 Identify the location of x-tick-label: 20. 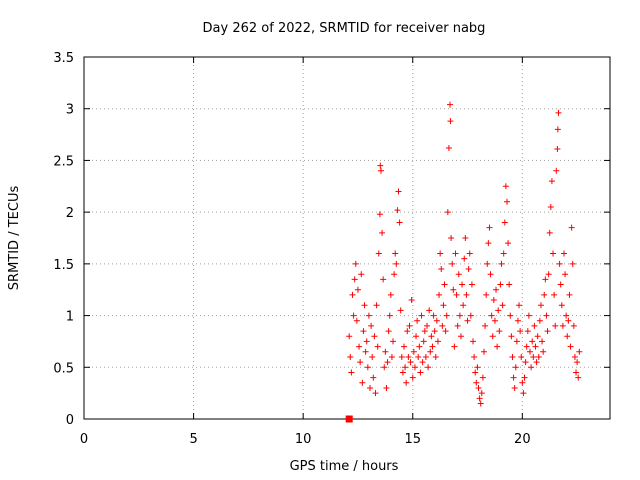
(522, 439).